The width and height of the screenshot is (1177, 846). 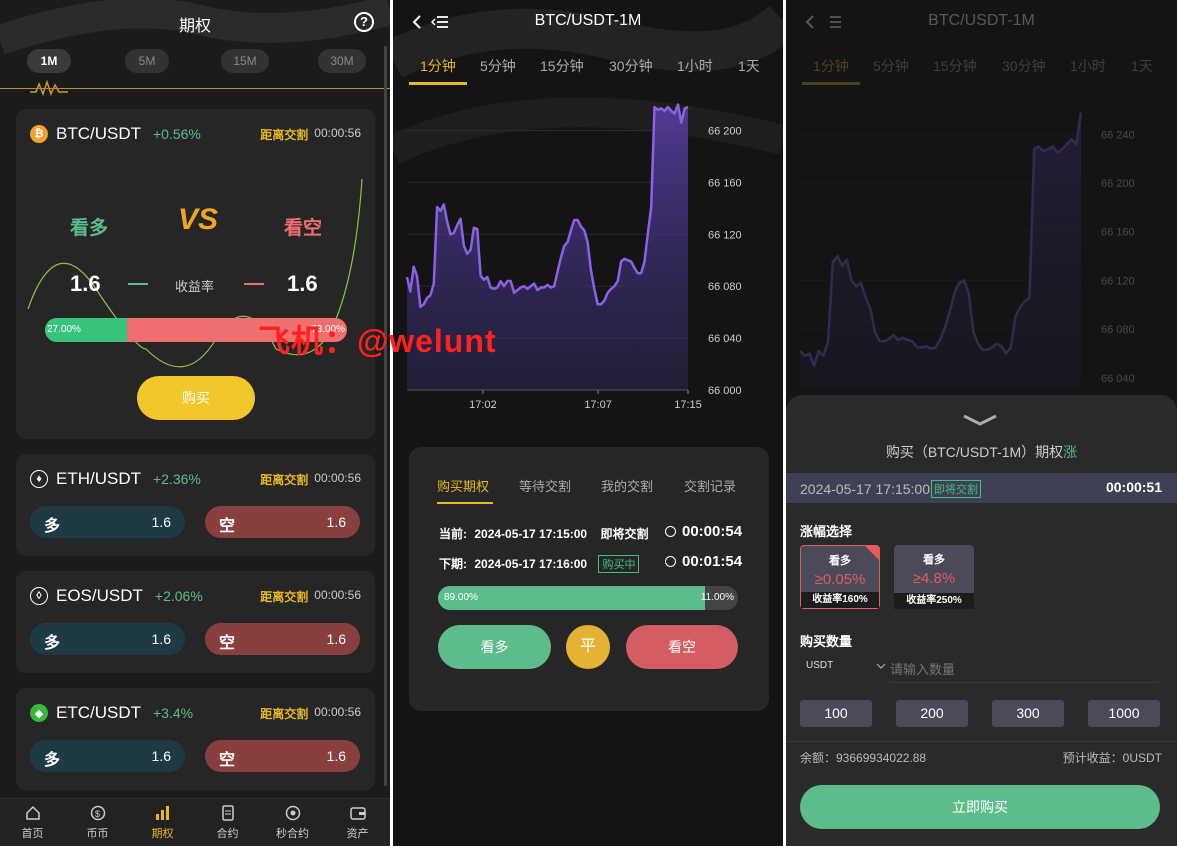 I want to click on price-line, so click(x=547, y=206).